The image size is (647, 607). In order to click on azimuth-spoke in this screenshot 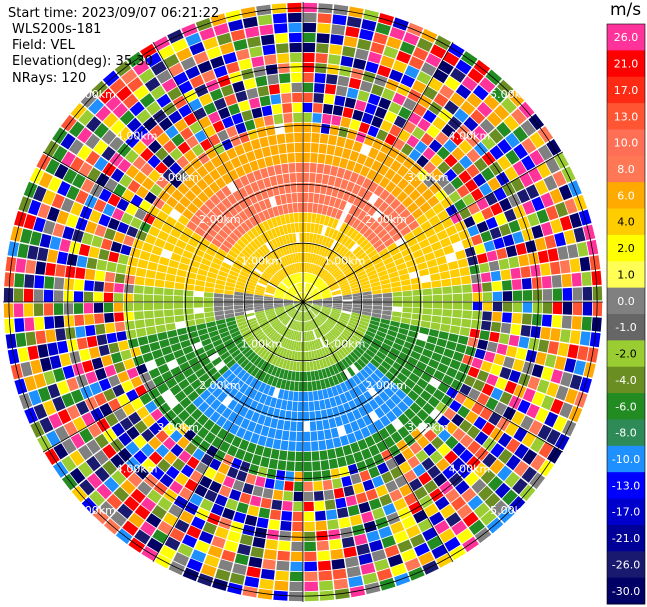, I will do `click(228, 432)`.